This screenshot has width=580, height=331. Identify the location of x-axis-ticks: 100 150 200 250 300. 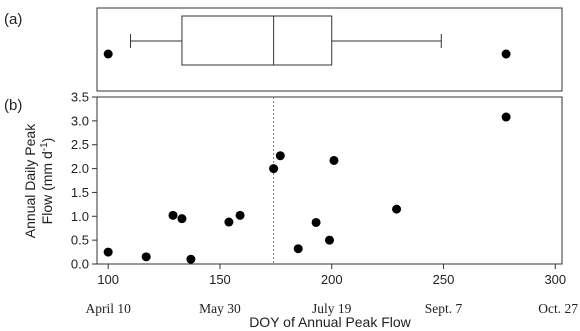
(331, 275).